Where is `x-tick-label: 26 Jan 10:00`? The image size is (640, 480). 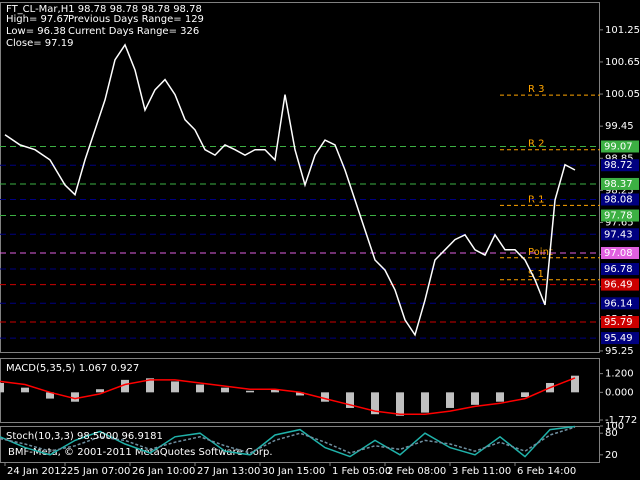 x-tick-label: 26 Jan 10:00 is located at coordinates (163, 471).